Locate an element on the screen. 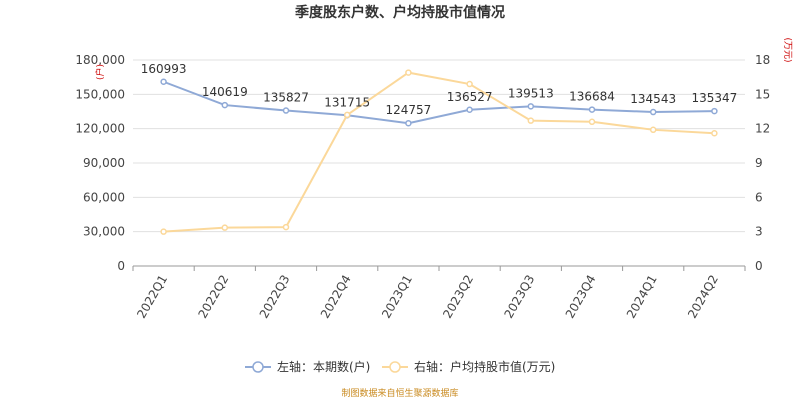 The height and width of the screenshot is (400, 800). data-label: 136527 is located at coordinates (470, 97).